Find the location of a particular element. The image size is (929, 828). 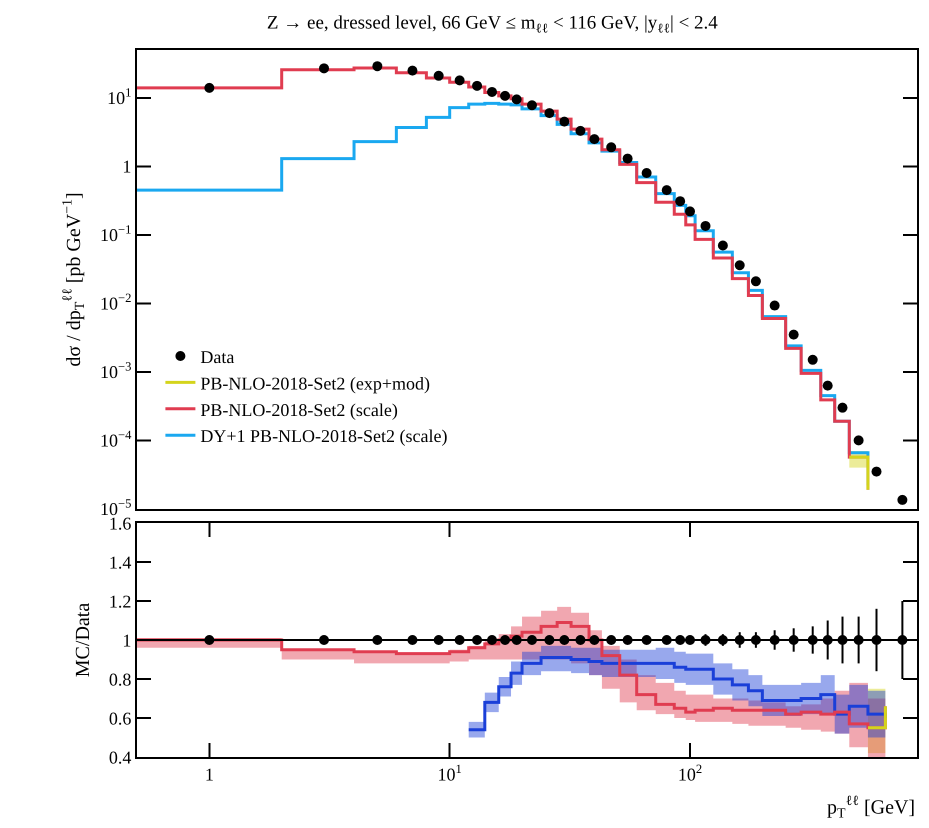

legend-label: PB-NLO-2018-Set2 (scale) is located at coordinates (299, 410).